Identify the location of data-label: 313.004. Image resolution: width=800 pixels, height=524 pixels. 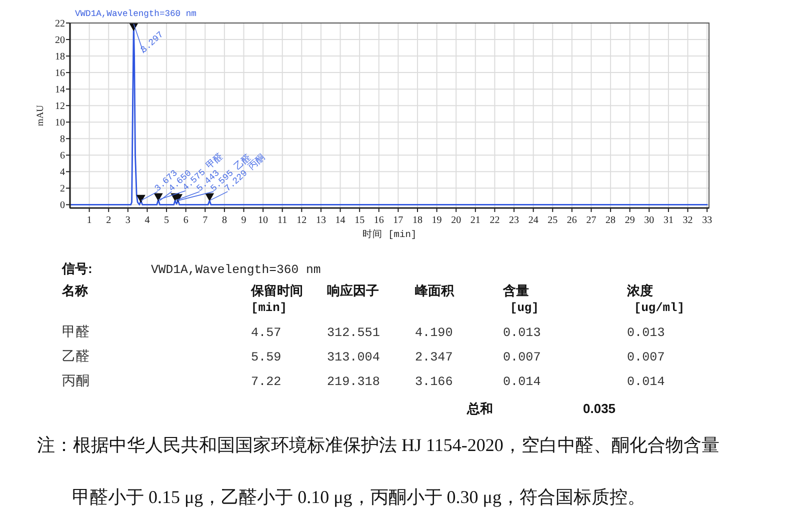
(353, 357).